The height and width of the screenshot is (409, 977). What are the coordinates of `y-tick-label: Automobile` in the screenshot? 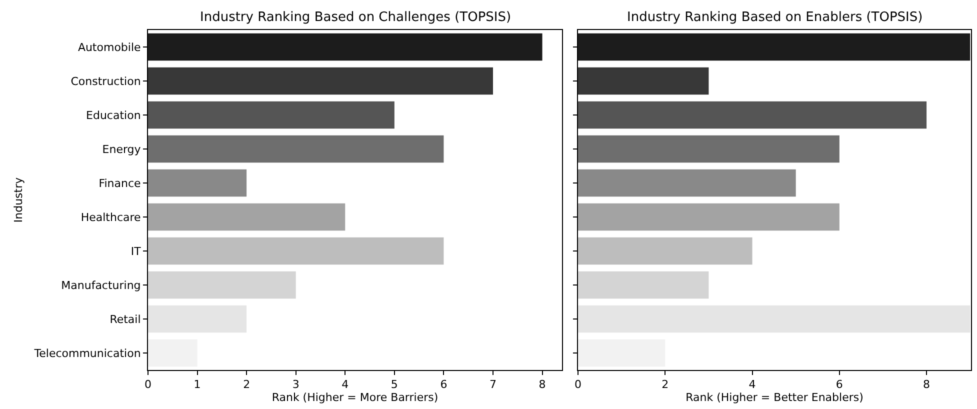 It's located at (110, 47).